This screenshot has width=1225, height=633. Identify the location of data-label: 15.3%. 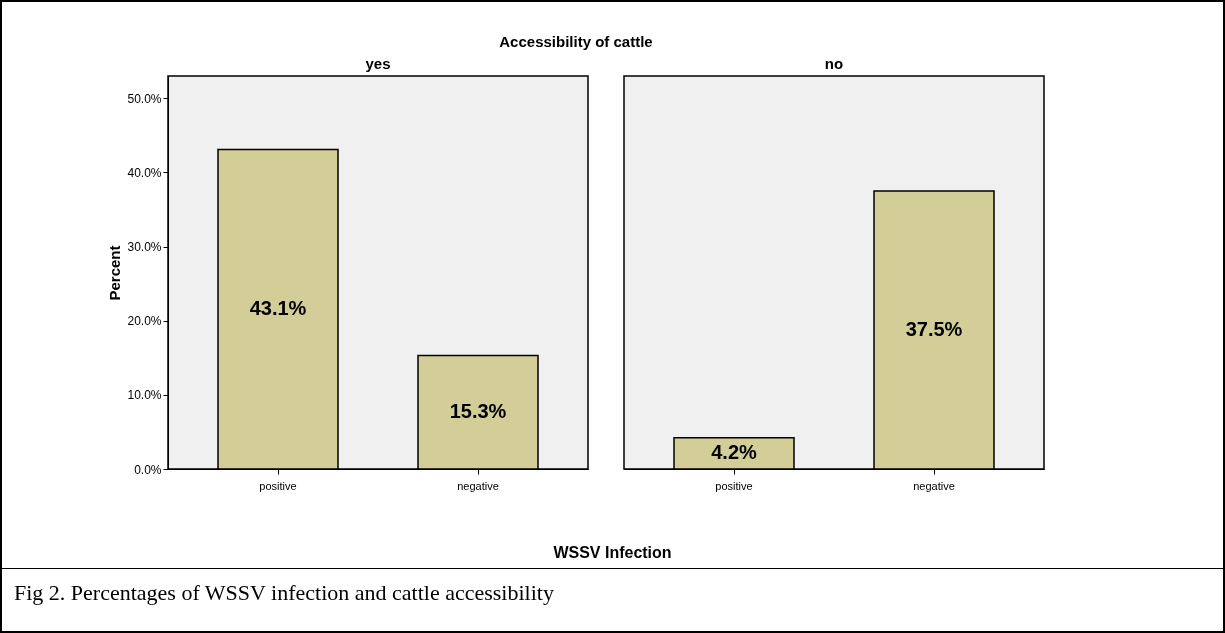
(478, 411).